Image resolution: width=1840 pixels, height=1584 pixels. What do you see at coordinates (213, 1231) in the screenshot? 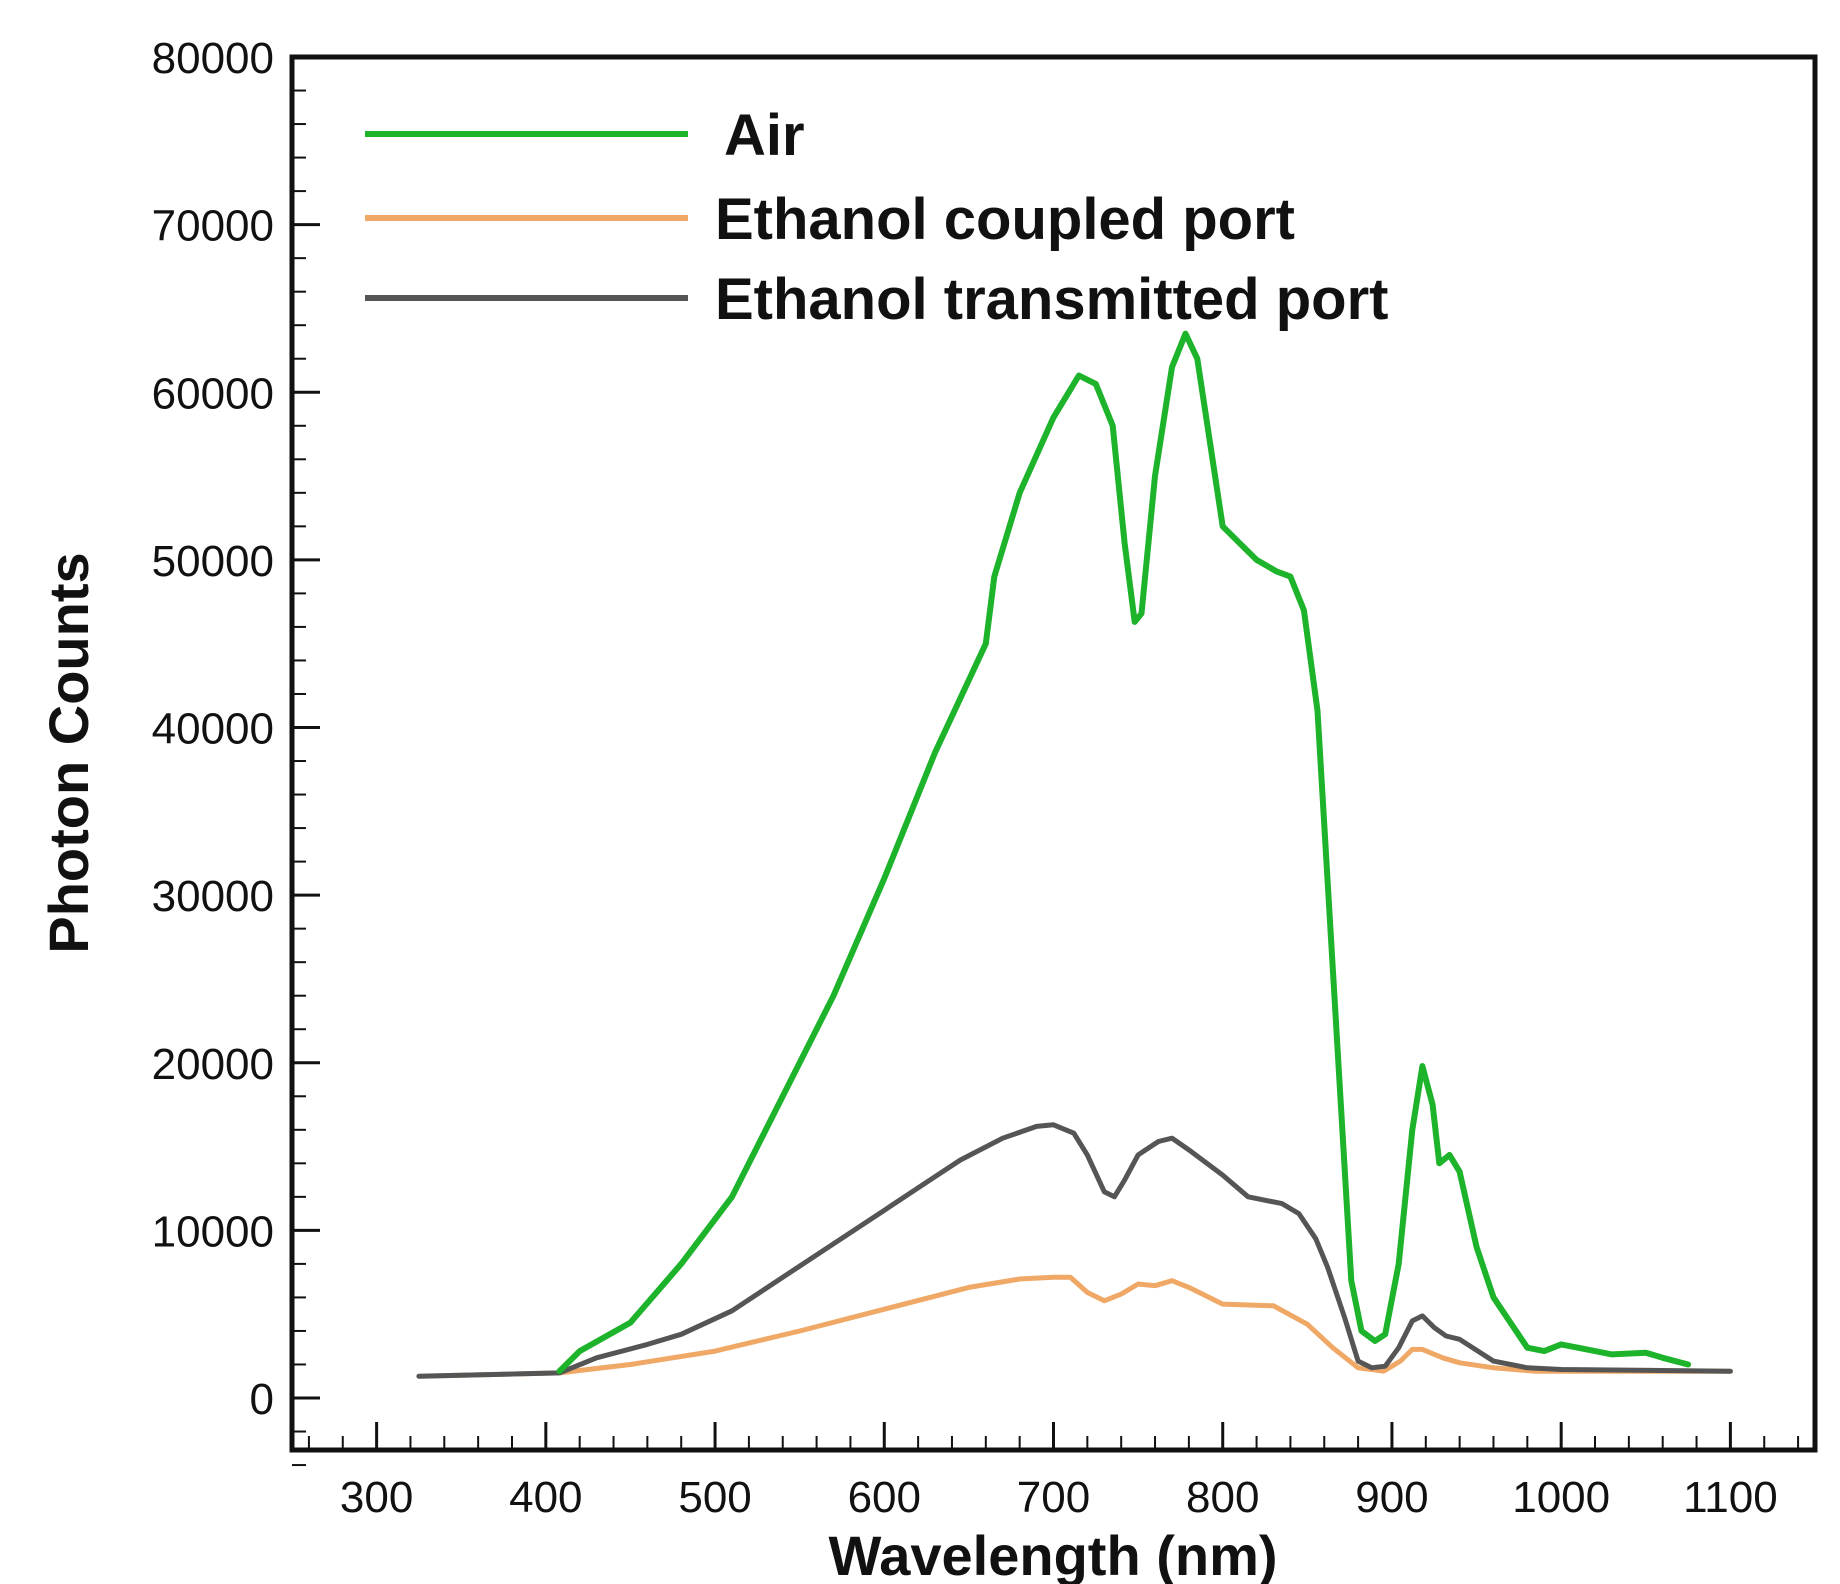
I see `y-tick-label: 10000` at bounding box center [213, 1231].